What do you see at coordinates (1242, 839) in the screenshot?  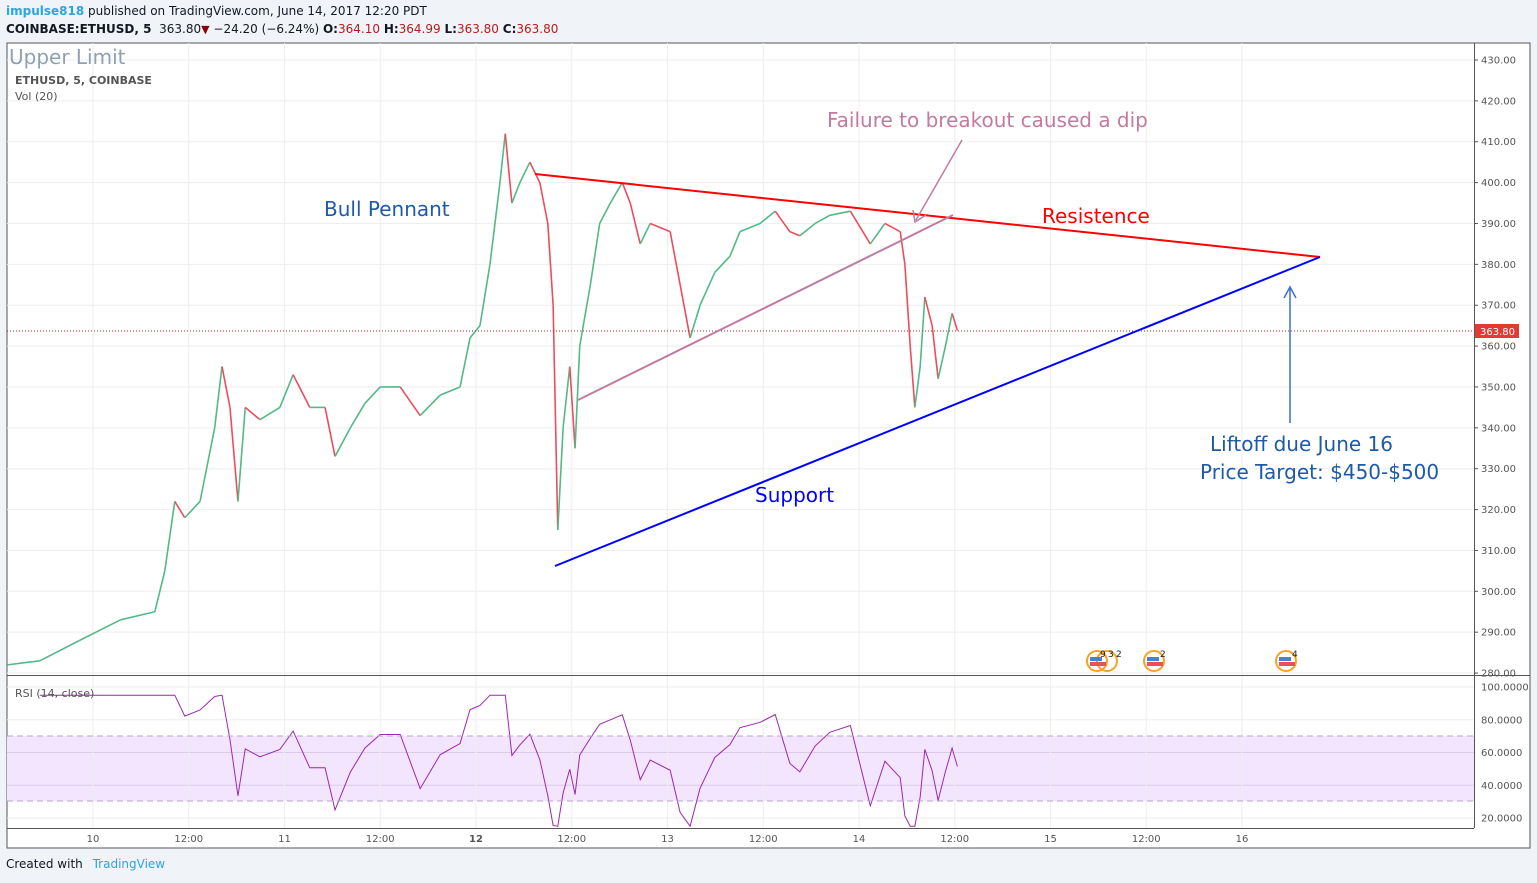 I see `time-tick-label: 16` at bounding box center [1242, 839].